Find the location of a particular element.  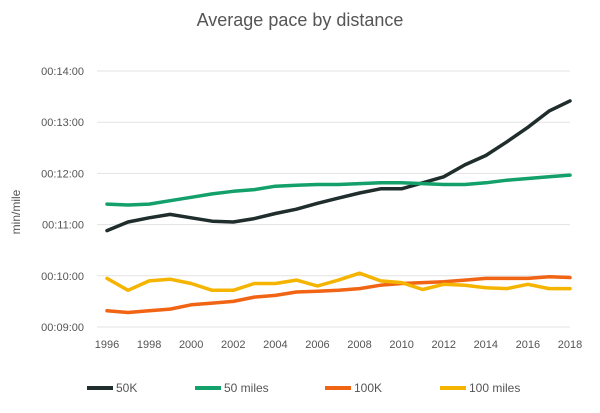

series-line-100-miles is located at coordinates (338, 282).